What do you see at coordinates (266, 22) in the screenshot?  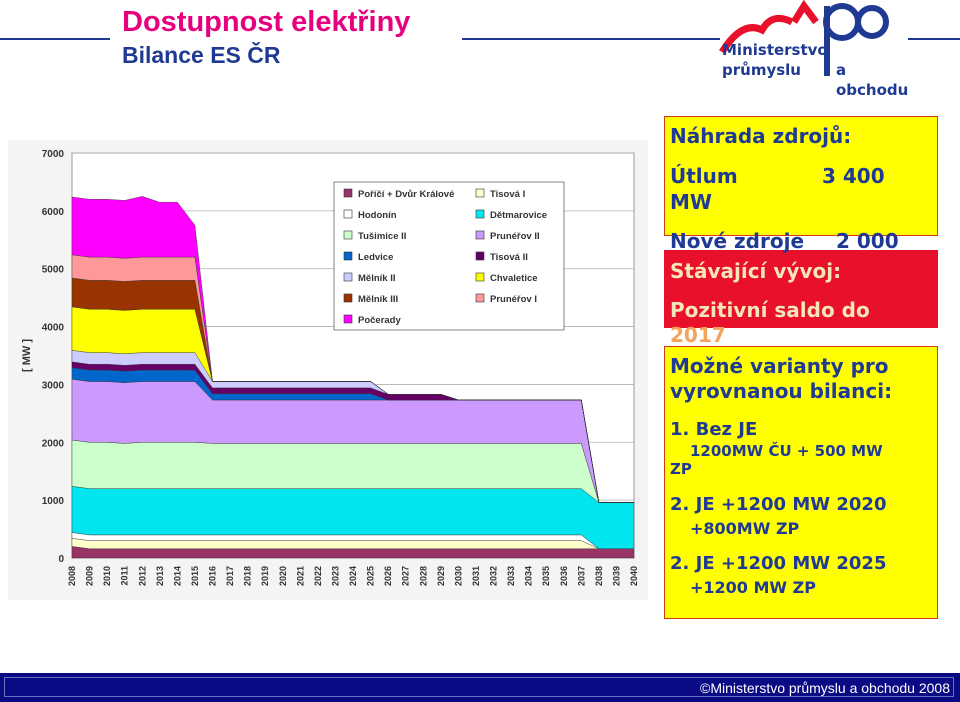 I see `page-title: Dostupnost elektřiny` at bounding box center [266, 22].